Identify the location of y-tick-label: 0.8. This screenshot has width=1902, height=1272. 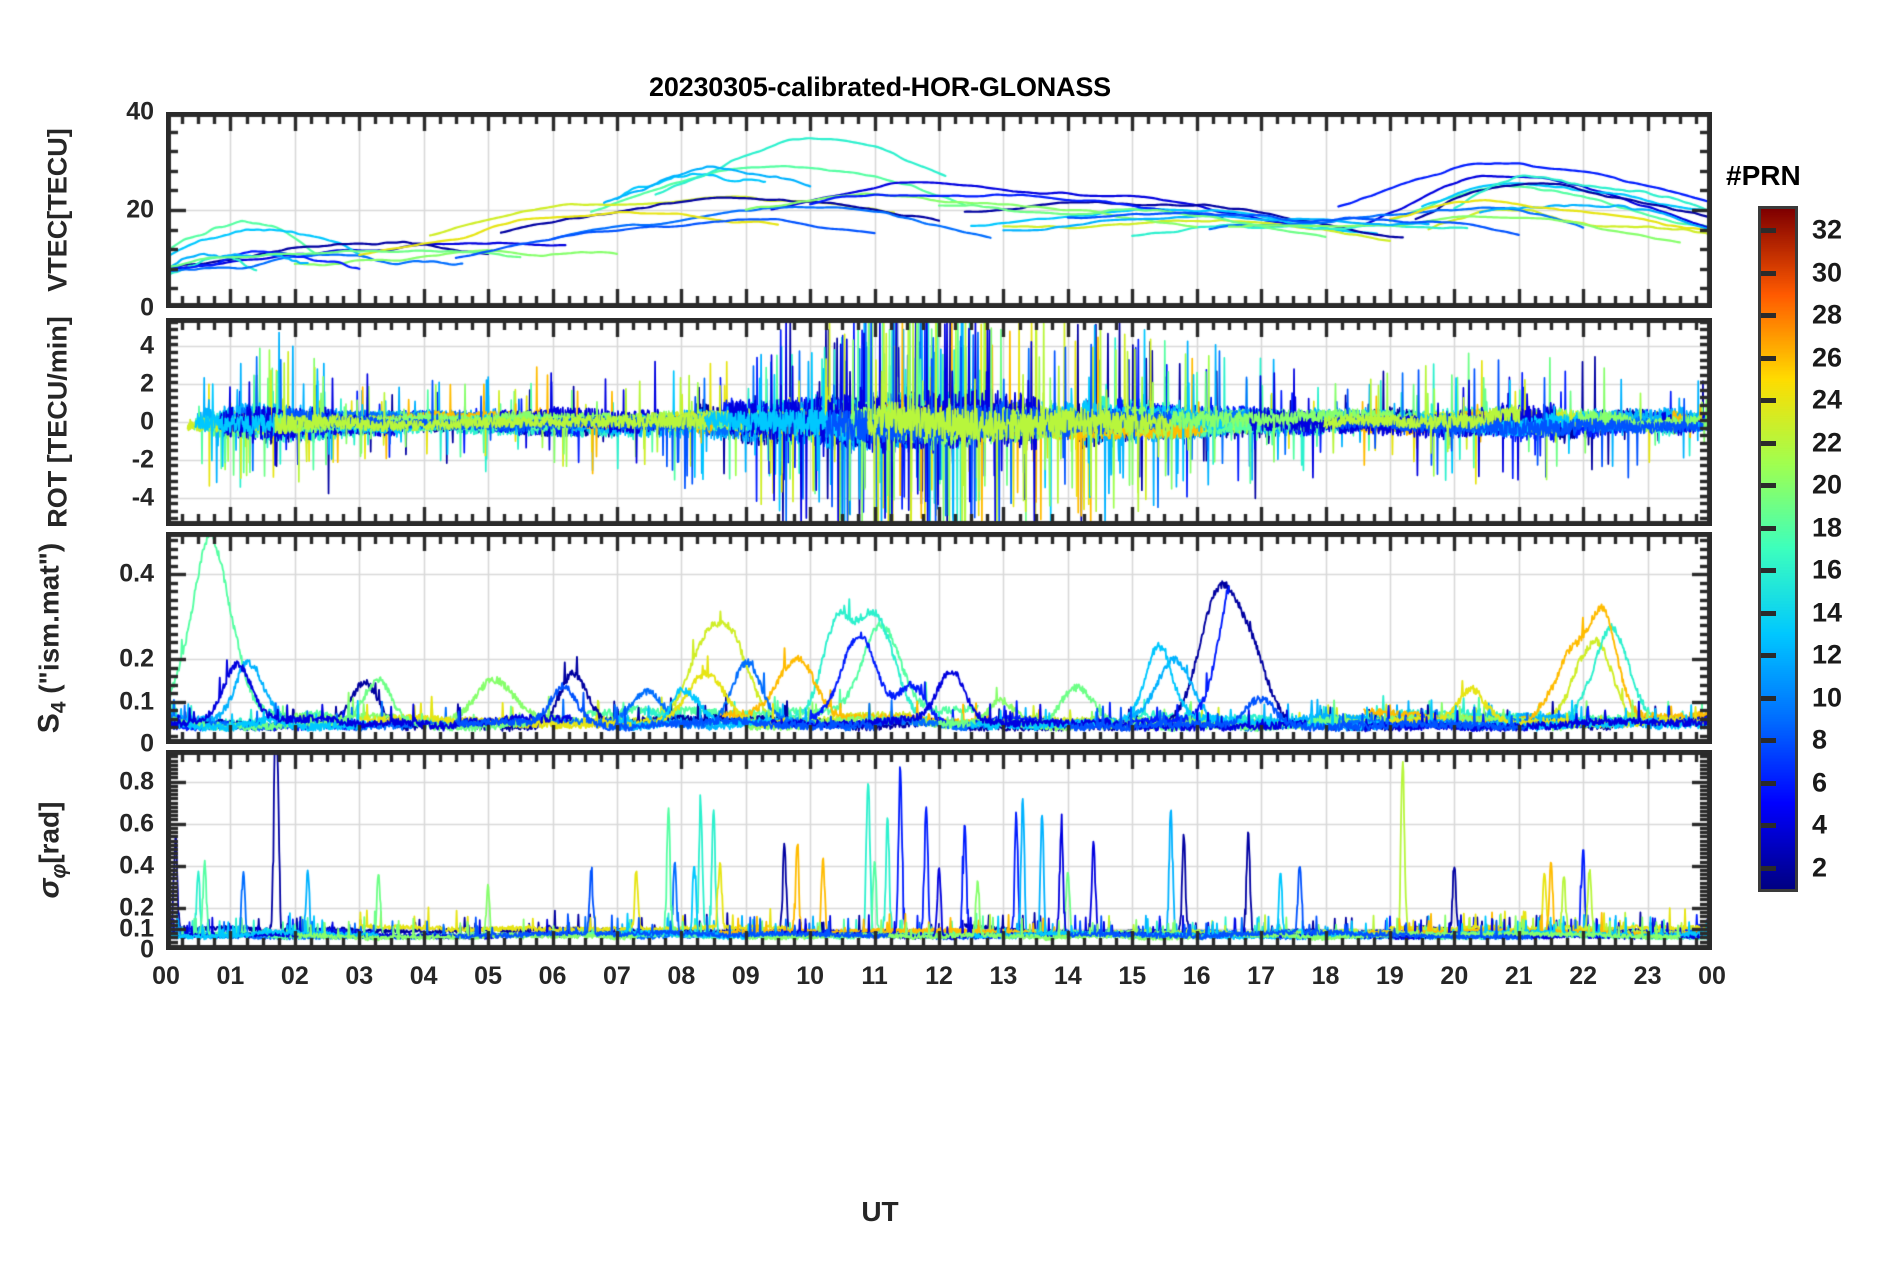
(136, 781).